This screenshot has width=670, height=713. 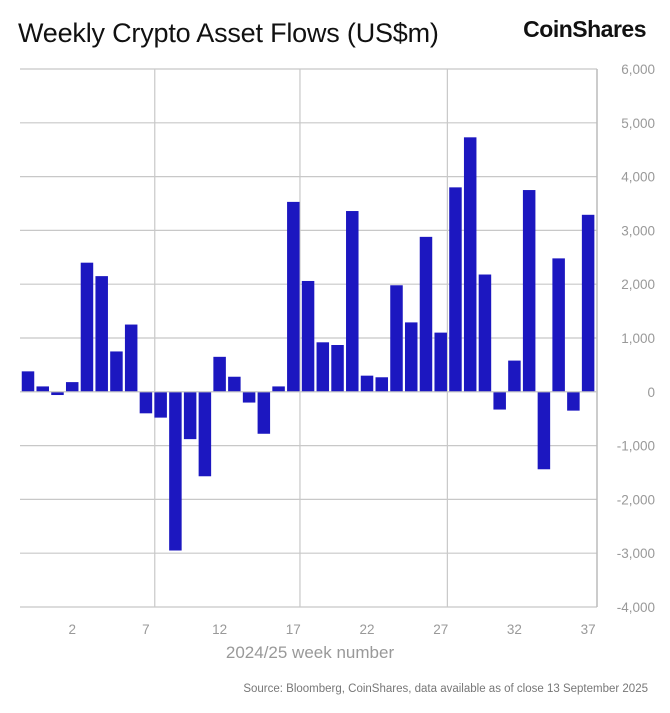 What do you see at coordinates (584, 29) in the screenshot?
I see `coinshares-logo: CoinShares` at bounding box center [584, 29].